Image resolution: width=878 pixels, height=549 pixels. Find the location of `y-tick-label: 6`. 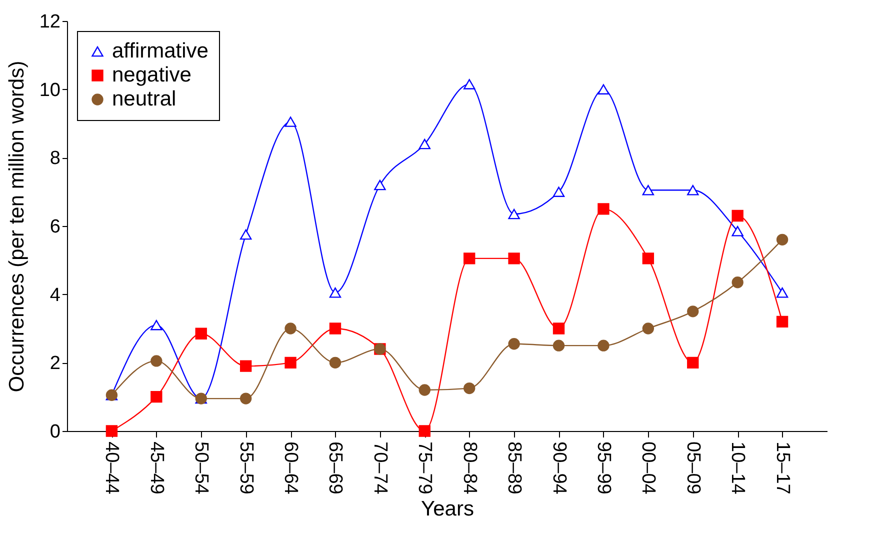

y-tick-label: 6 is located at coordinates (55, 227).